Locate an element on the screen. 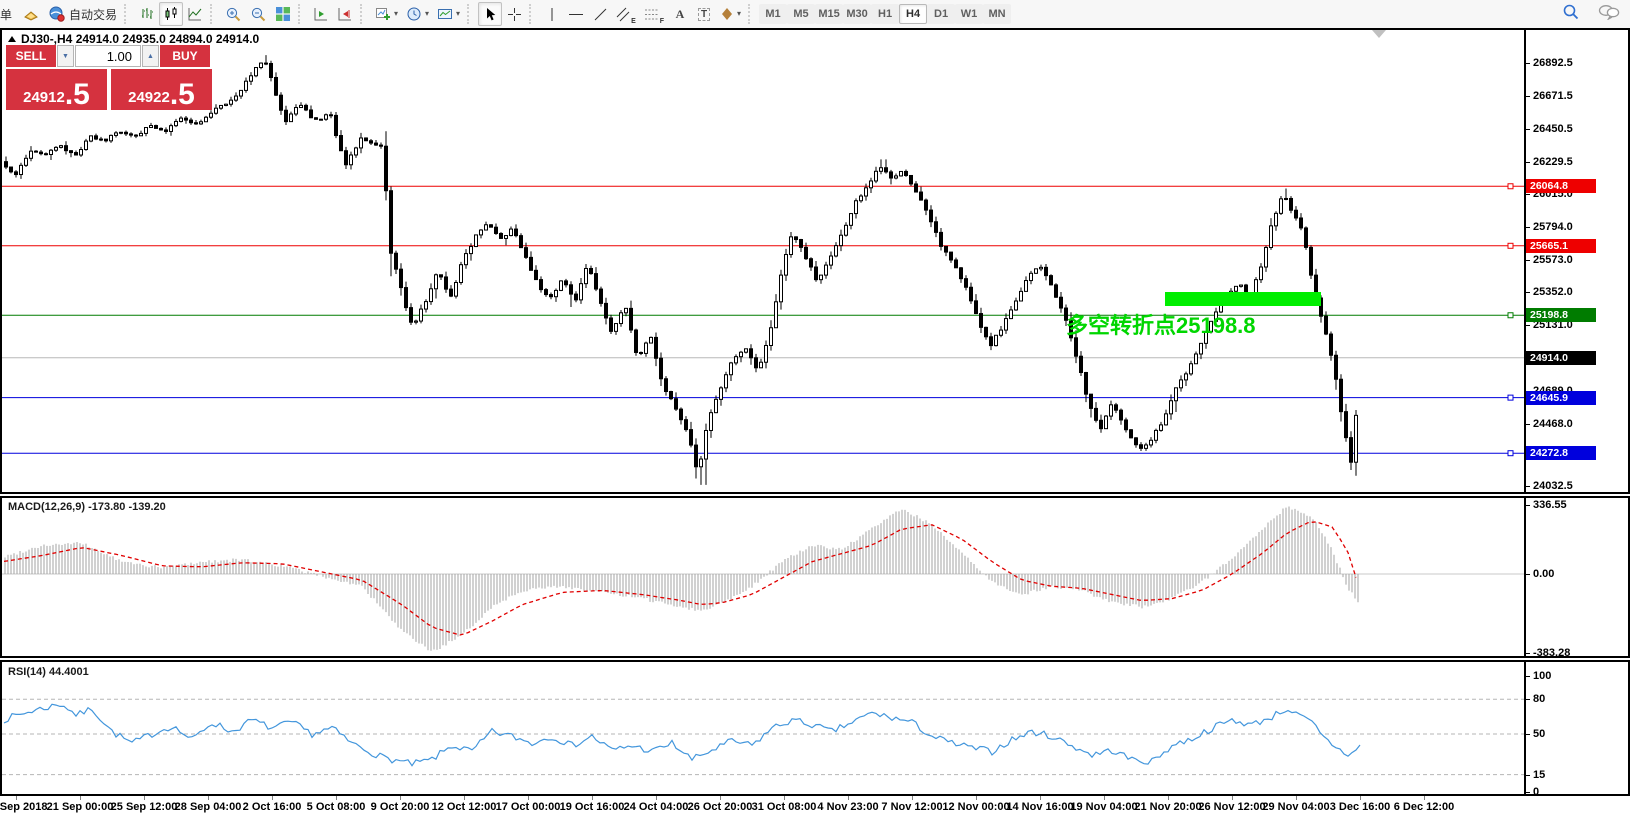 The height and width of the screenshot is (822, 1630). rsi-scale-label: 0 is located at coordinates (1536, 792).